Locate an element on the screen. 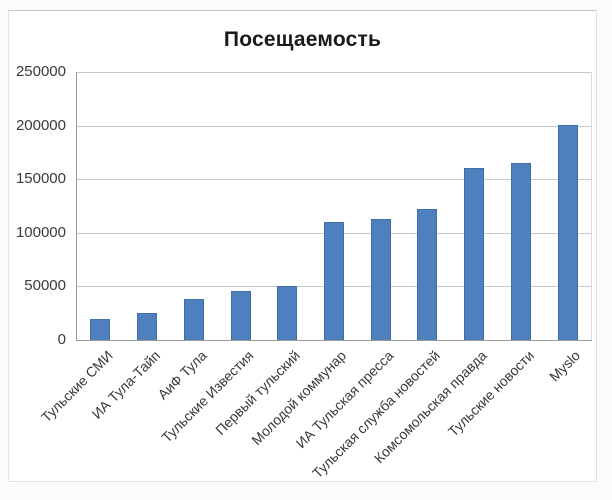  x-category-label: Myslo is located at coordinates (565, 366).